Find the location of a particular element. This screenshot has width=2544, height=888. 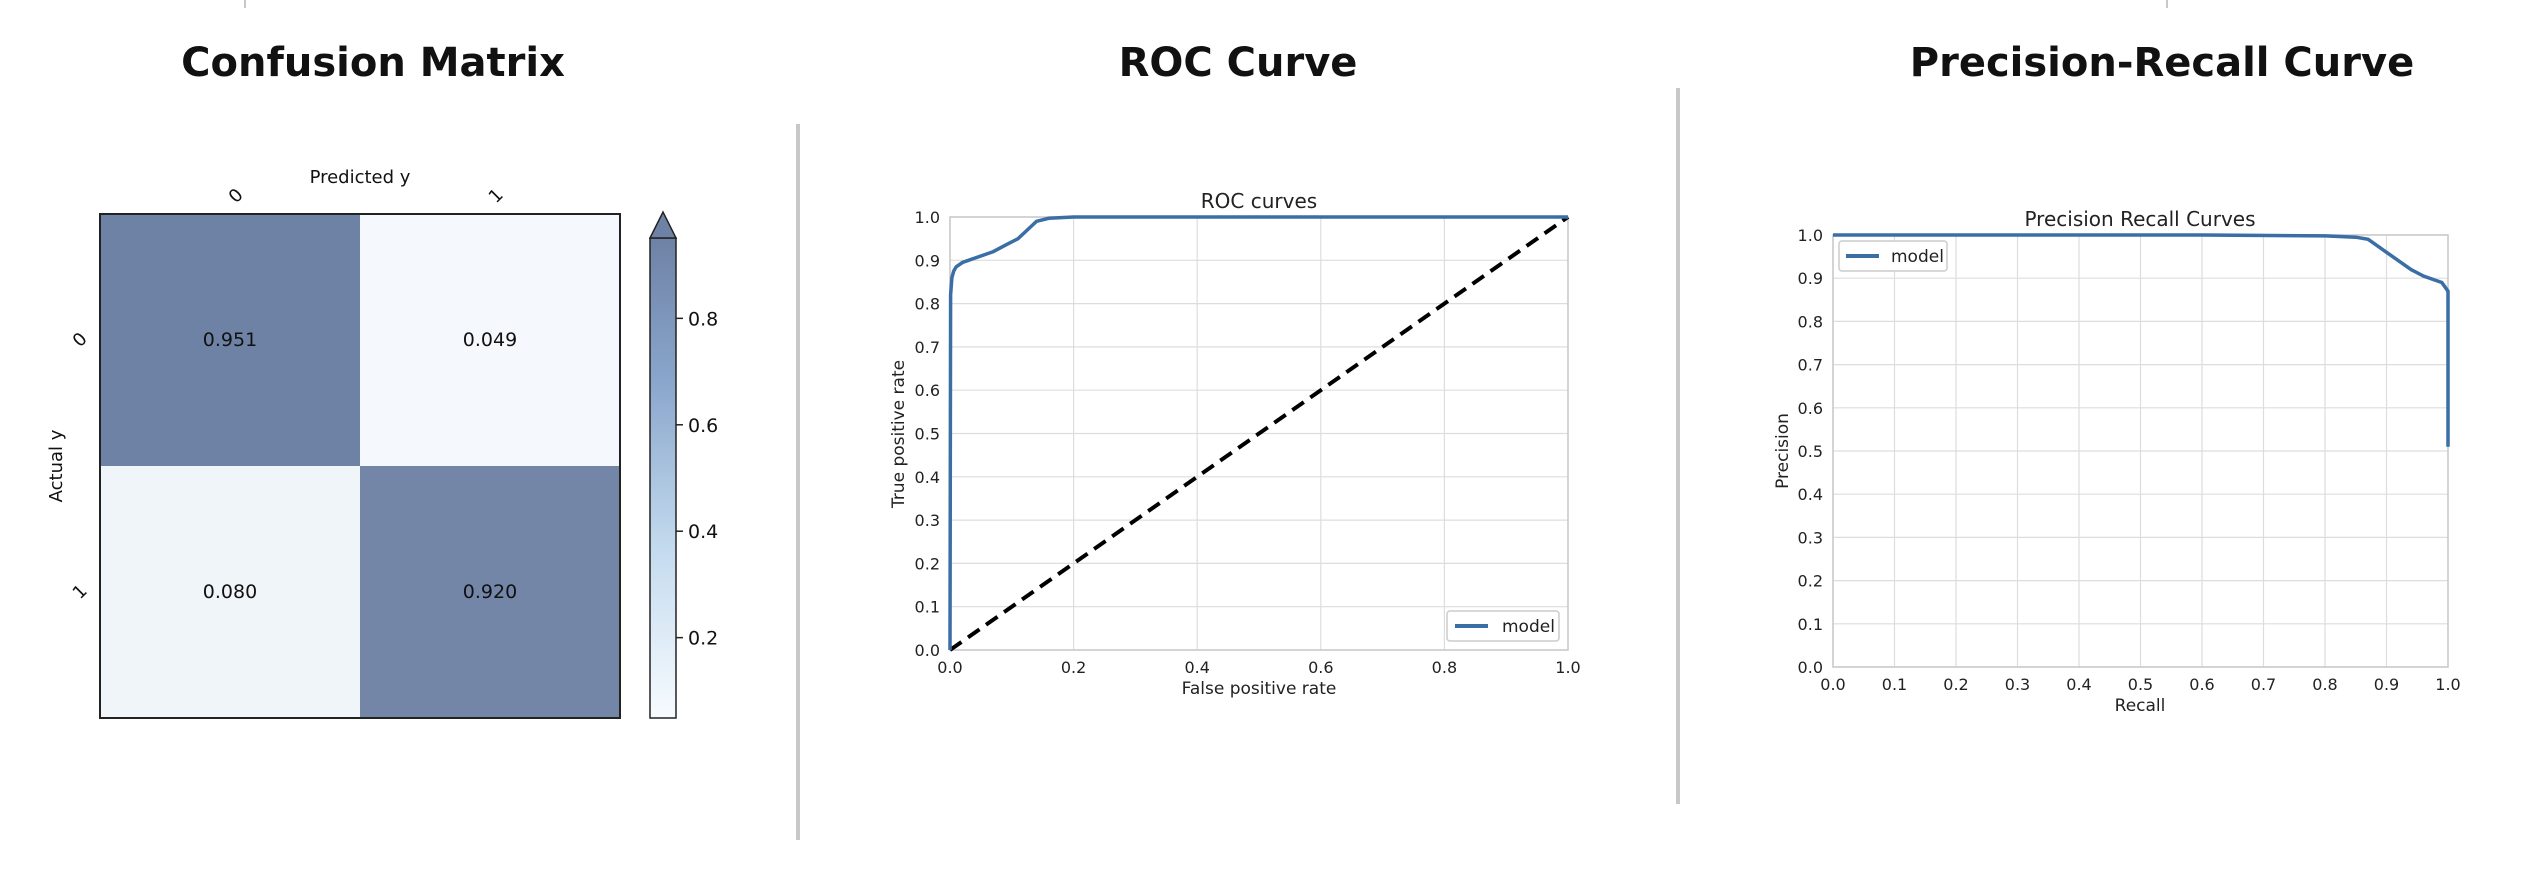

roc-xtick-label: 0.4 is located at coordinates (1196, 667).